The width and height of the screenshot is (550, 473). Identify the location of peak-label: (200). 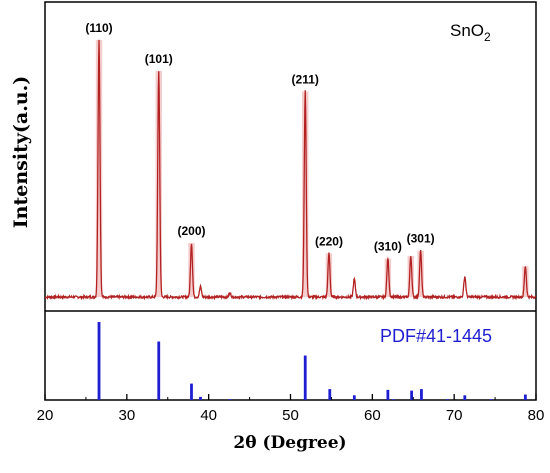
(191, 231).